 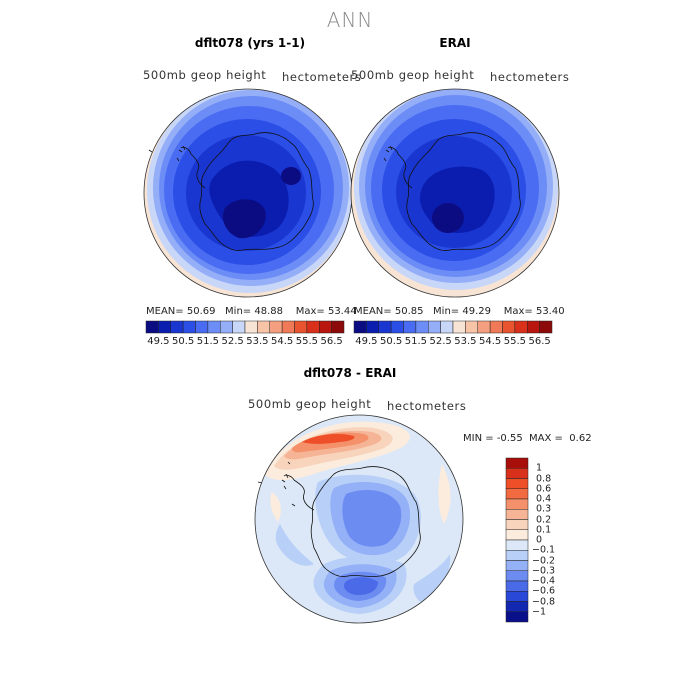 I want to click on panel-2-colorbar-tick-label: 49.5, so click(x=366, y=341).